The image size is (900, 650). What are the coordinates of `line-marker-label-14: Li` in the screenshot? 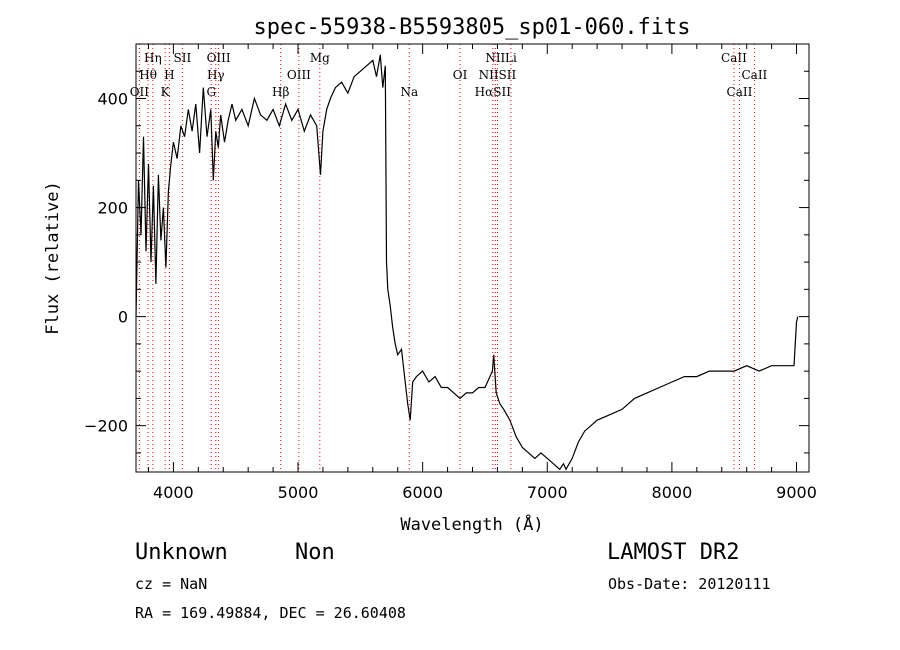 It's located at (511, 58).